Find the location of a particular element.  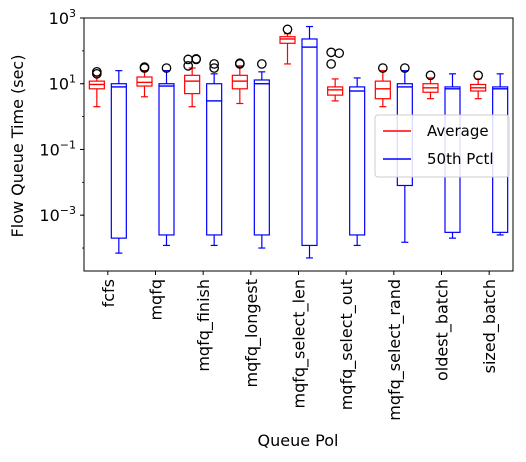

y-tick-label: 10⁻³ is located at coordinates (57, 214).